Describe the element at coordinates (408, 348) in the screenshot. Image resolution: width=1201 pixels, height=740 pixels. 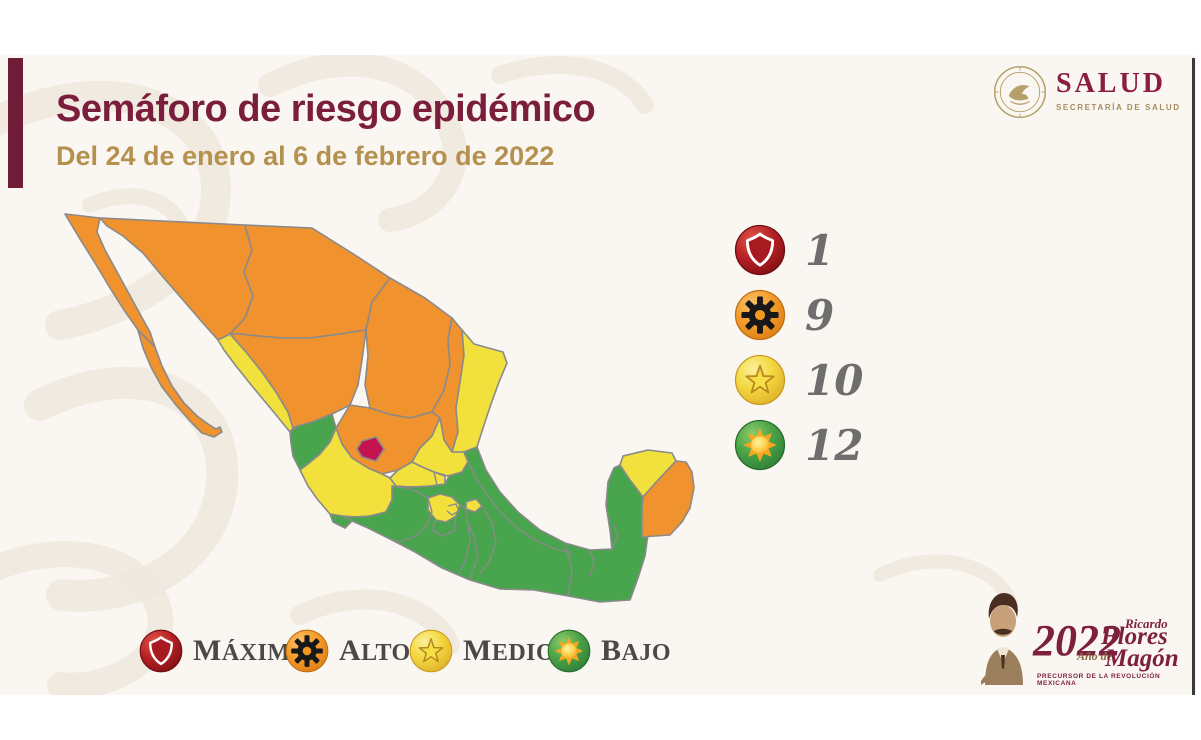
I see `state-coahuila` at that location.